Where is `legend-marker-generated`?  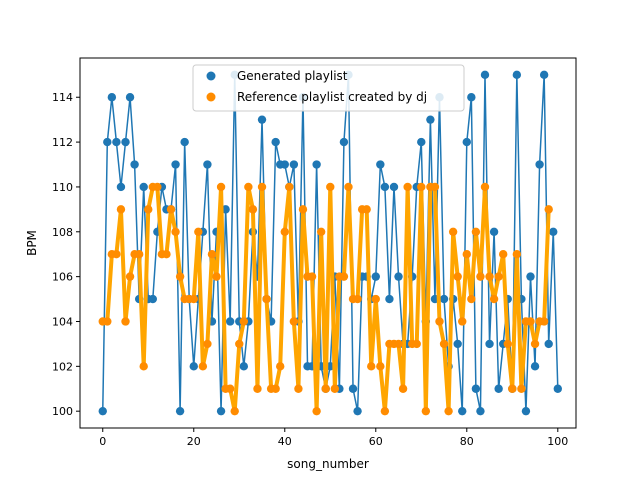
legend-marker-generated is located at coordinates (211, 76).